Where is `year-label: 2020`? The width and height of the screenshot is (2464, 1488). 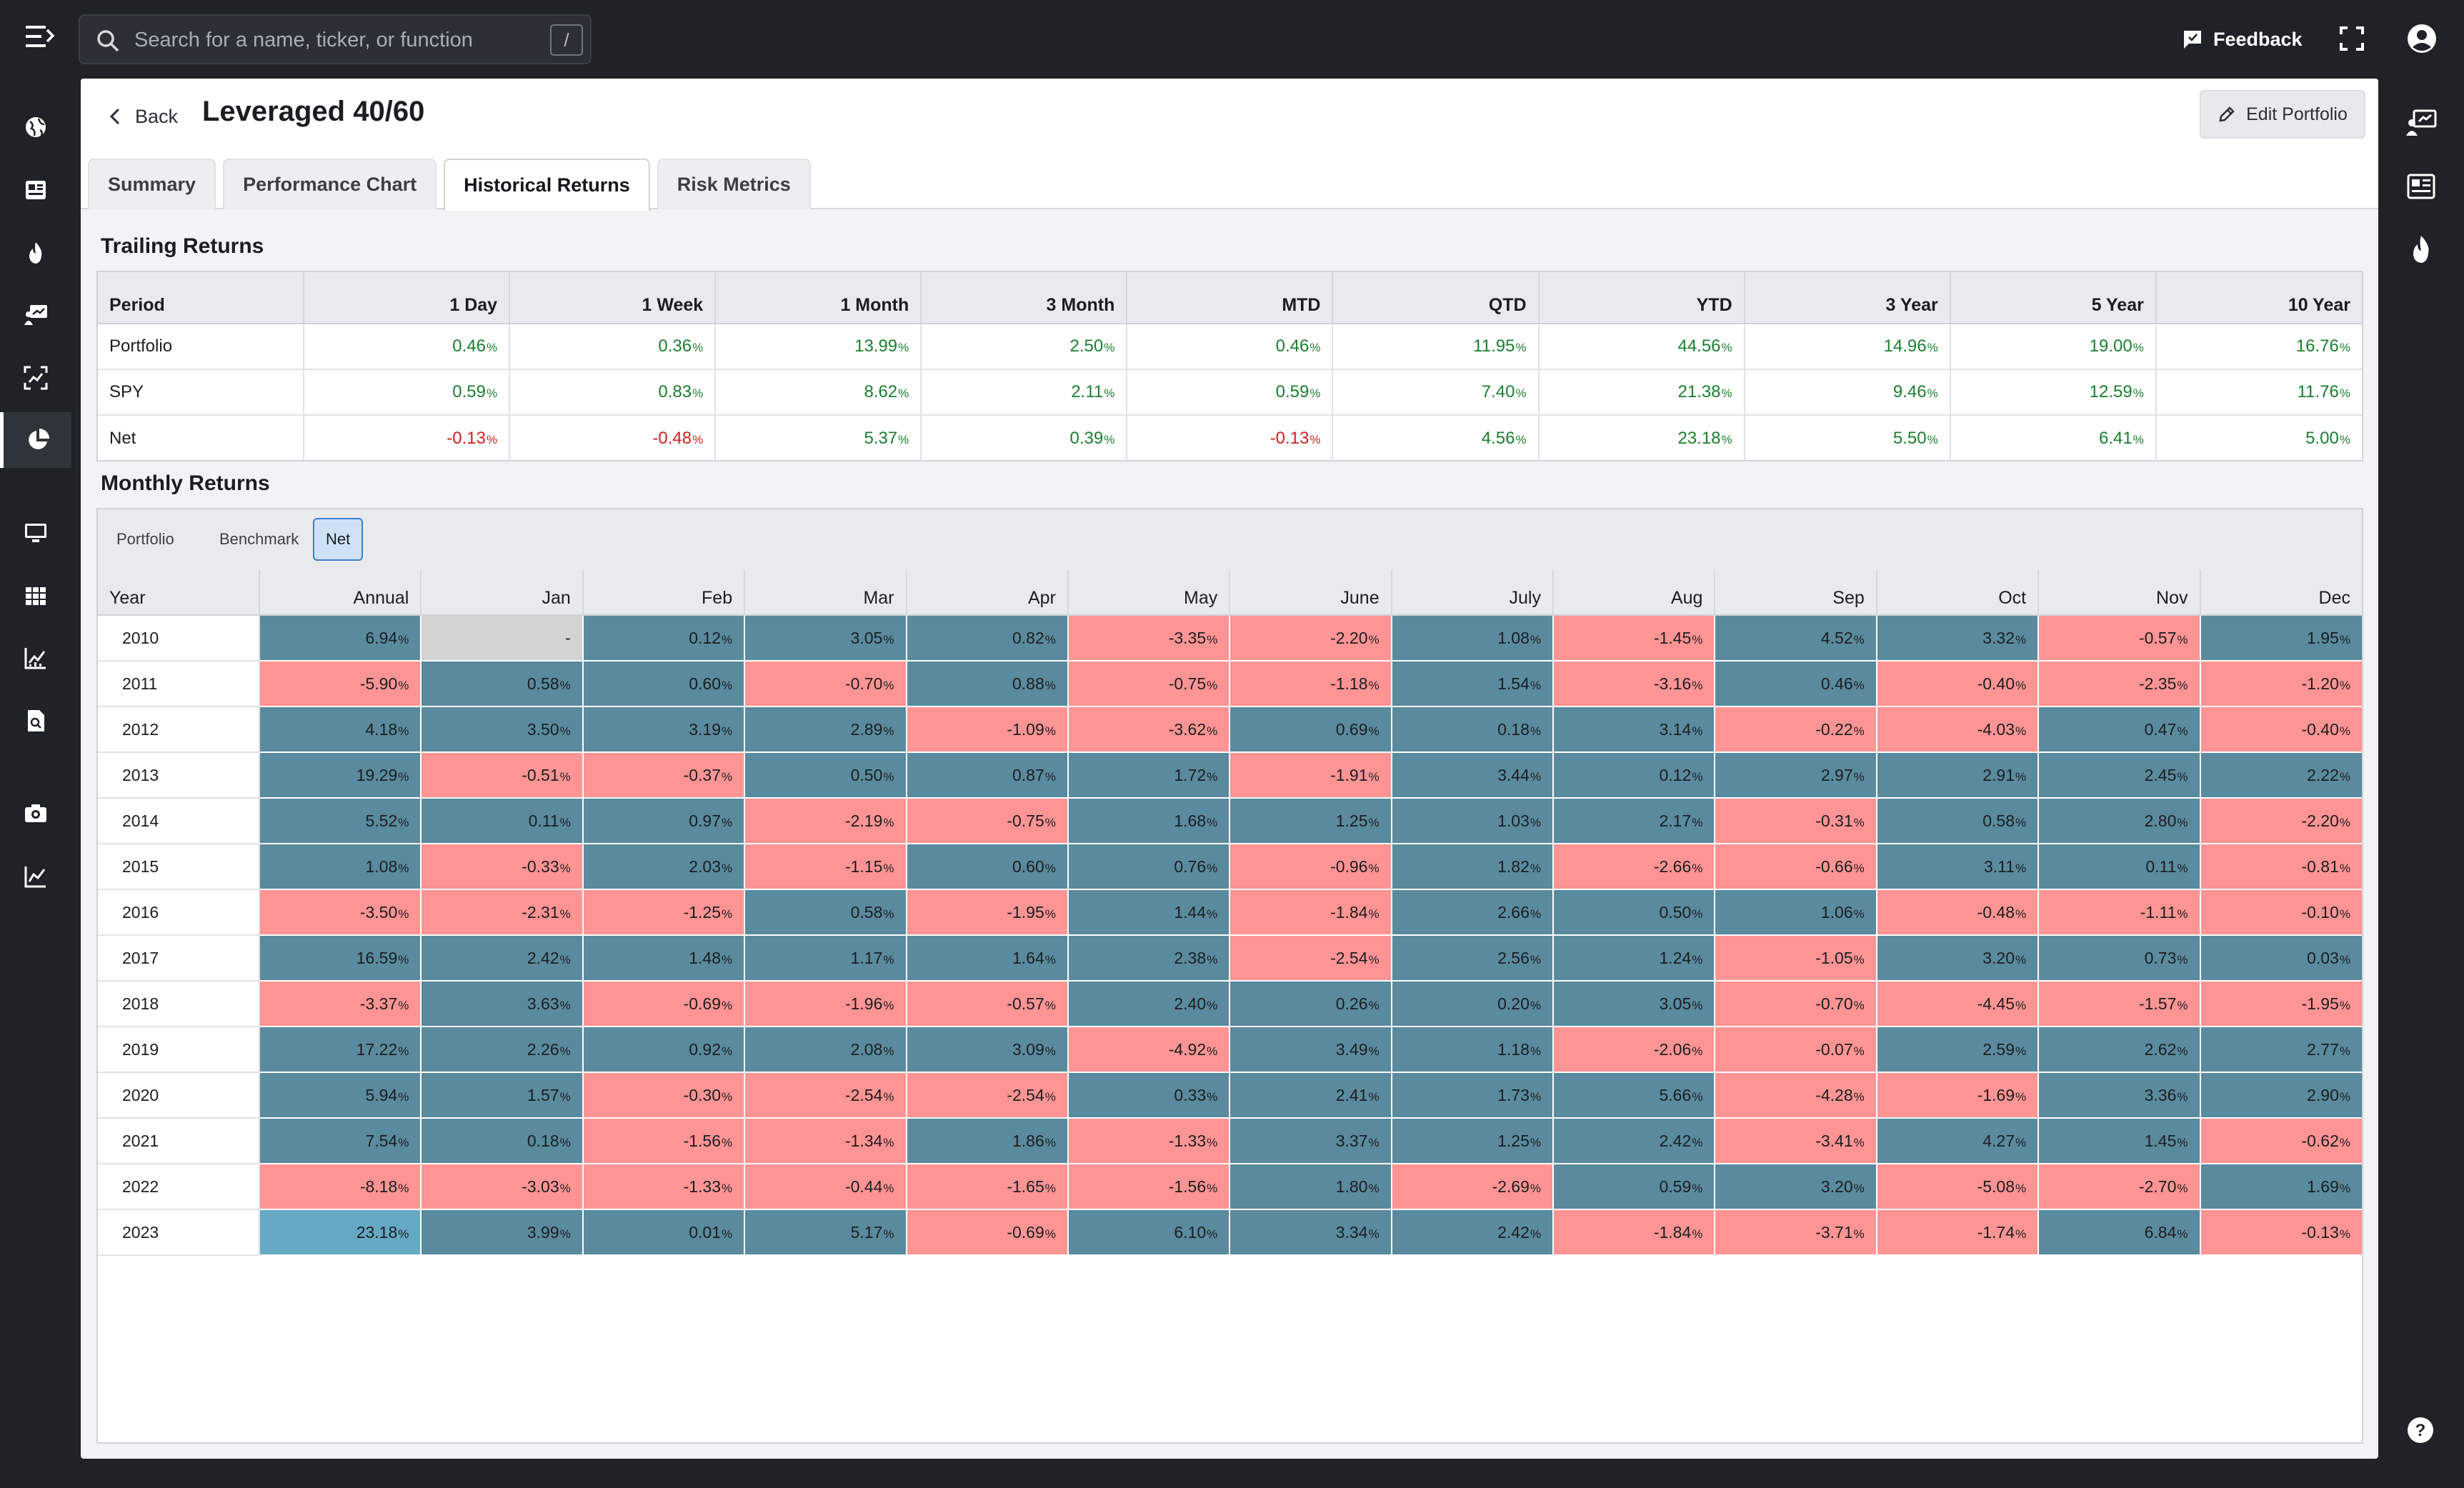 year-label: 2020 is located at coordinates (179, 1095).